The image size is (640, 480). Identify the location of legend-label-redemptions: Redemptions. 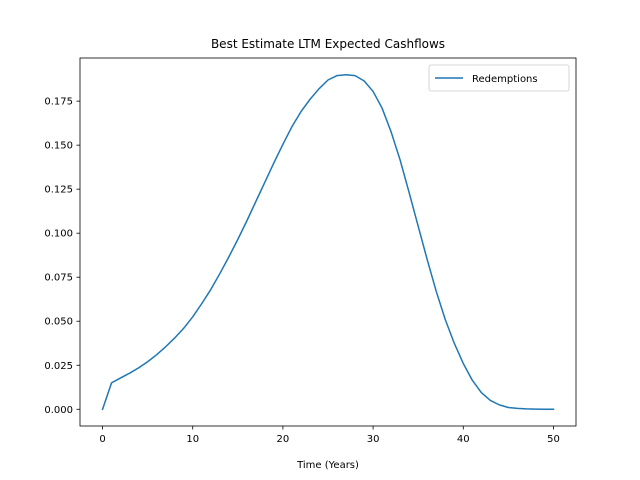
(505, 79).